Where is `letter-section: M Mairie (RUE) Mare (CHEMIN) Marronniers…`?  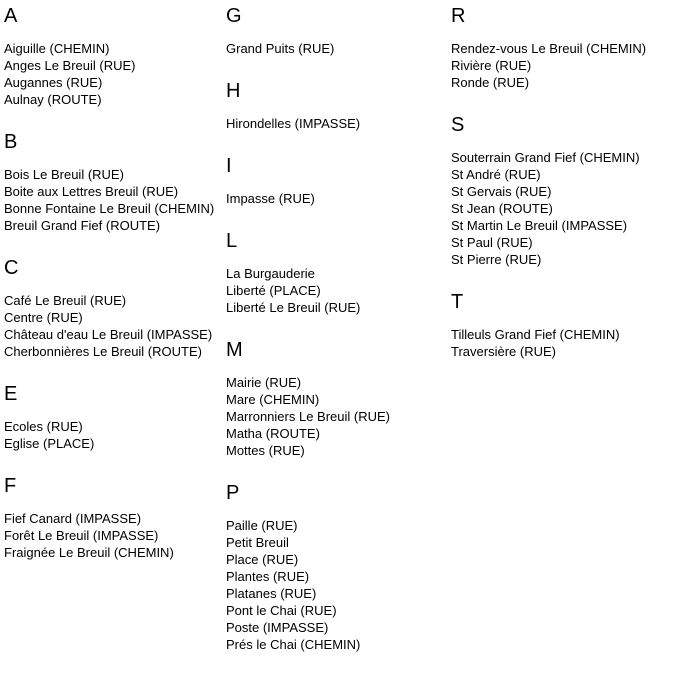
letter-section: M Mairie (RUE) Mare (CHEMIN) Marronniers… is located at coordinates (338, 398).